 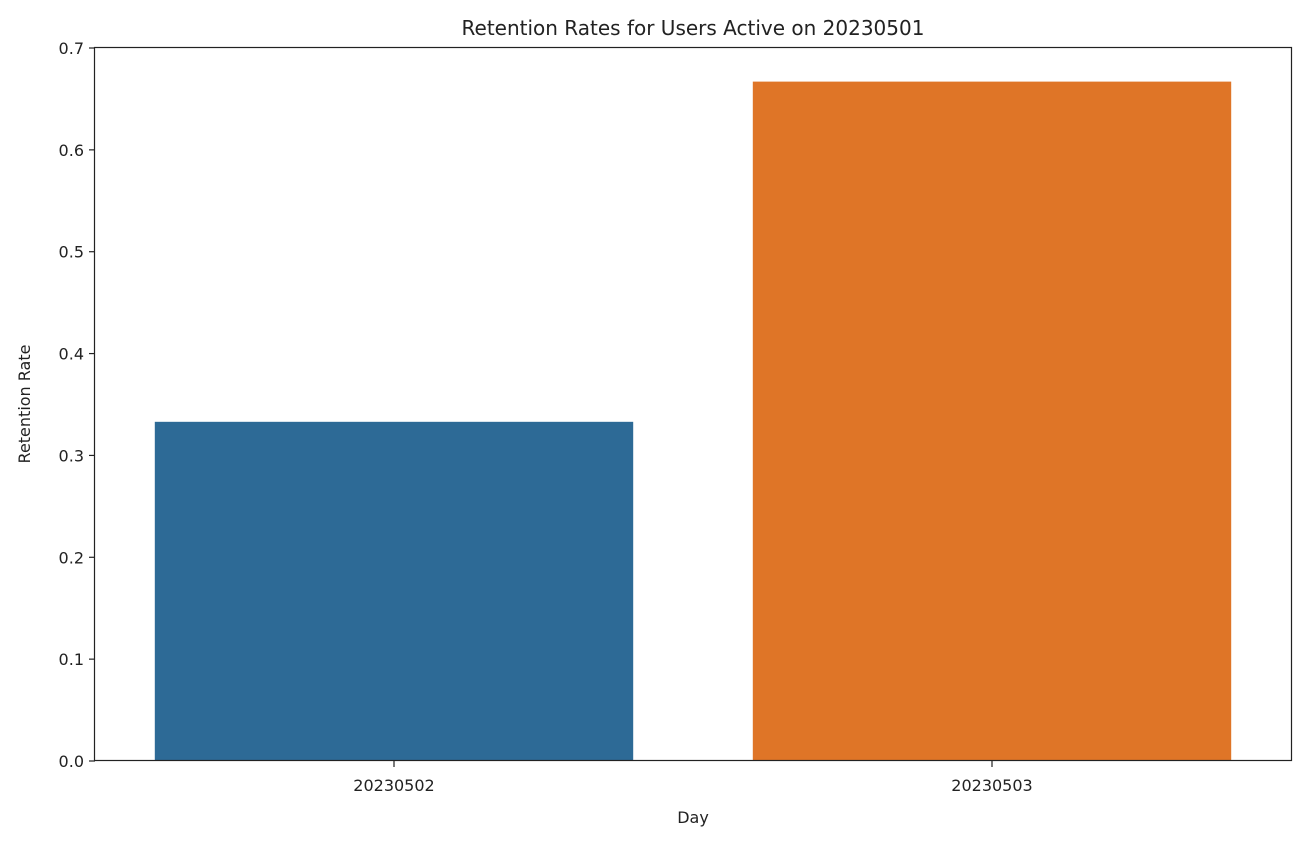 What do you see at coordinates (71, 48) in the screenshot?
I see `y-tick-label: 0.7` at bounding box center [71, 48].